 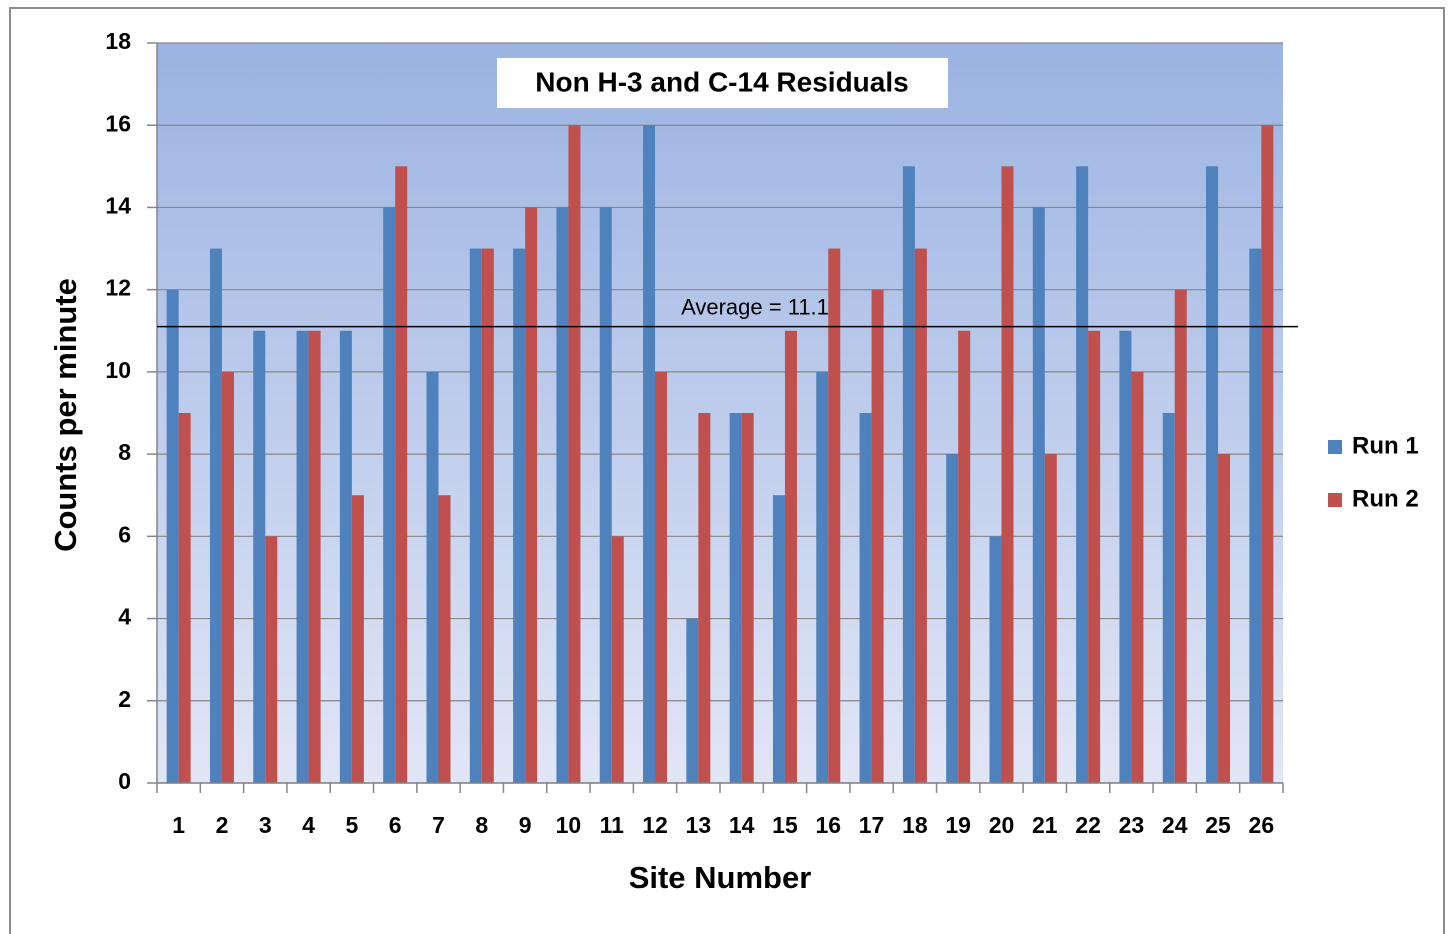 What do you see at coordinates (351, 825) in the screenshot?
I see `x-tick-label: 5` at bounding box center [351, 825].